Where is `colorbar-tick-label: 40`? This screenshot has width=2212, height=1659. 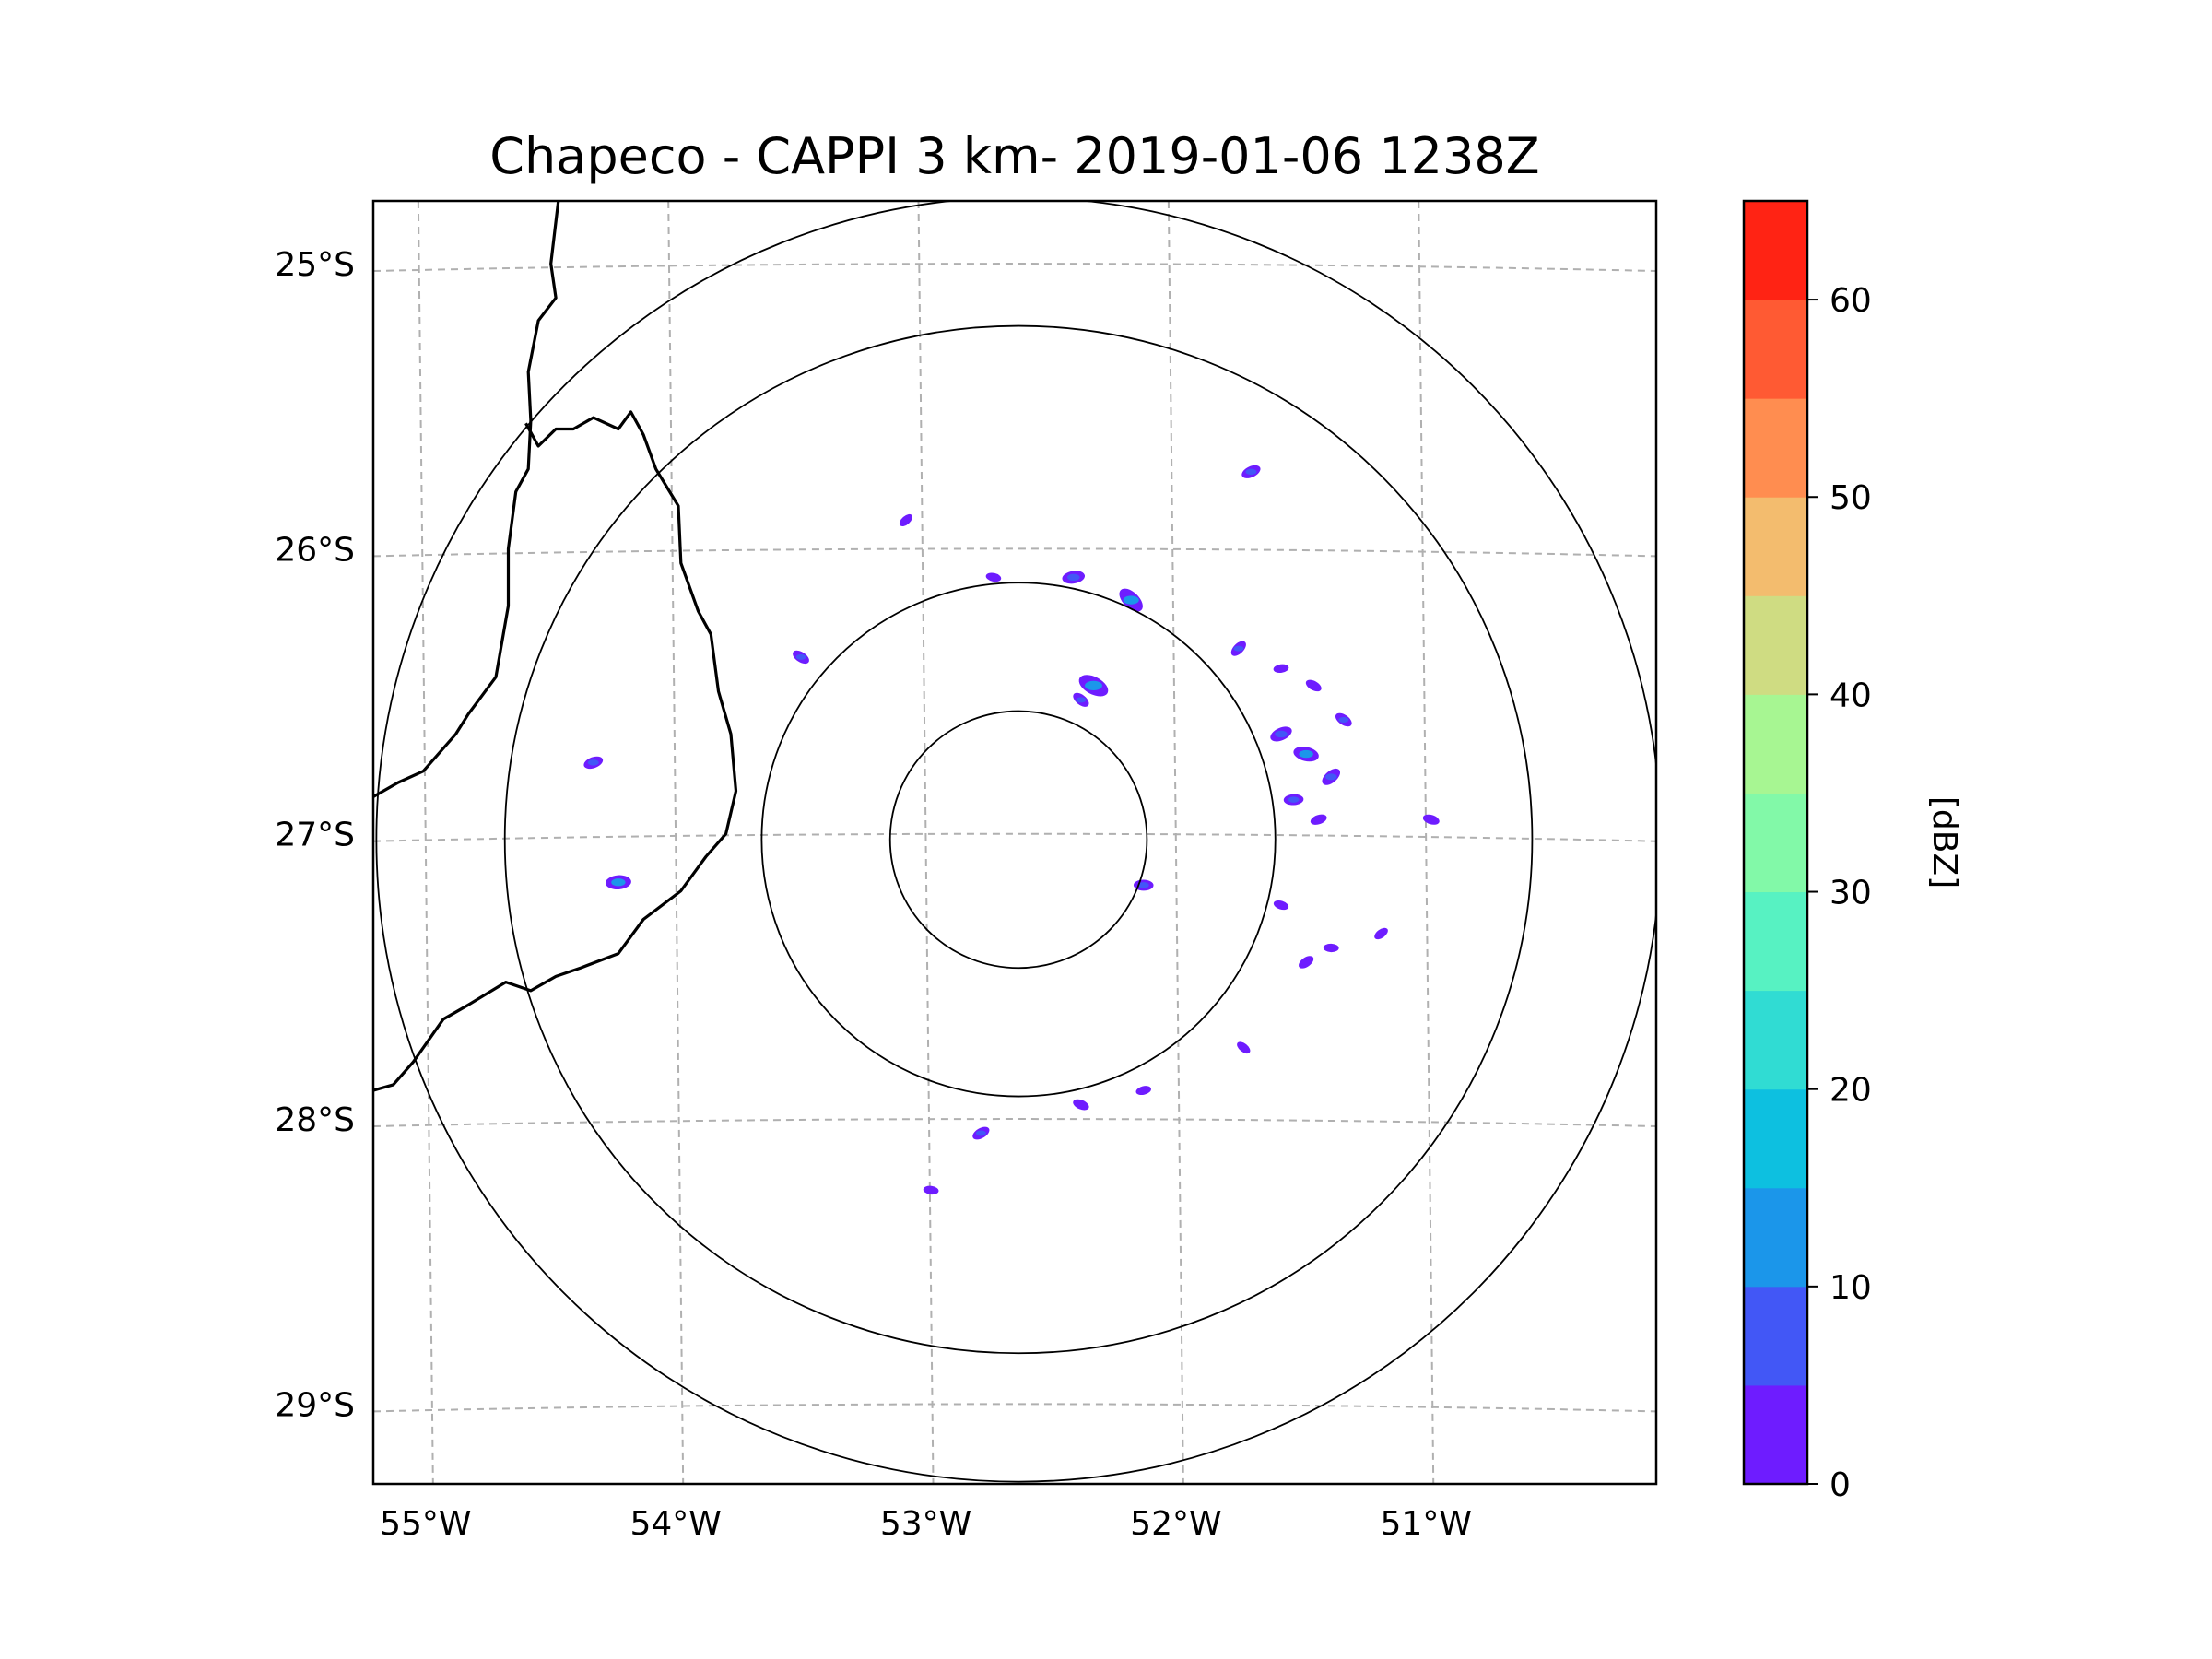 colorbar-tick-label: 40 is located at coordinates (1851, 695).